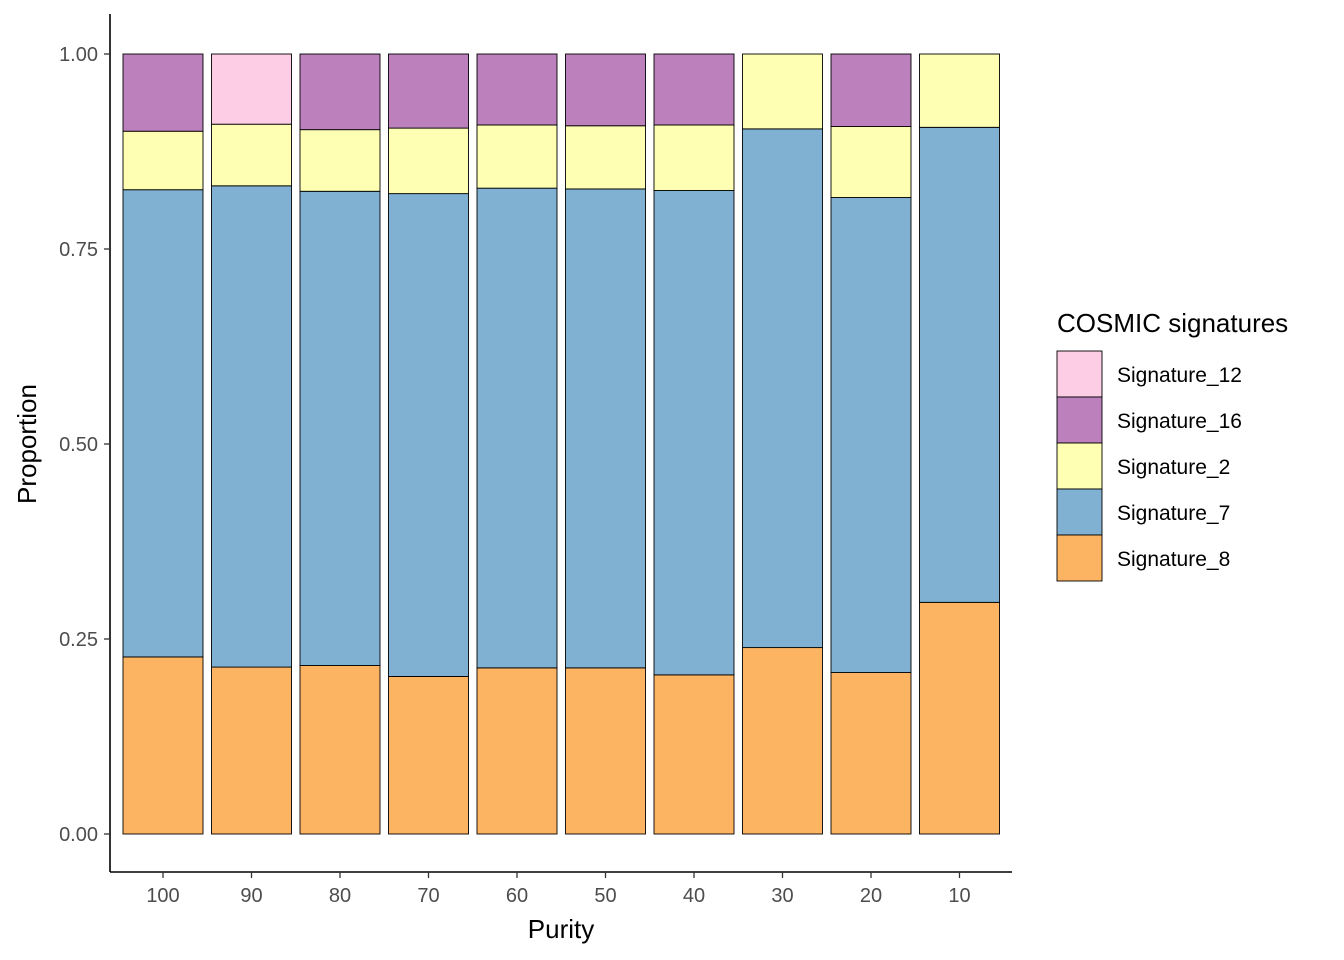  What do you see at coordinates (78, 640) in the screenshot?
I see `y-tick-label: 0.25` at bounding box center [78, 640].